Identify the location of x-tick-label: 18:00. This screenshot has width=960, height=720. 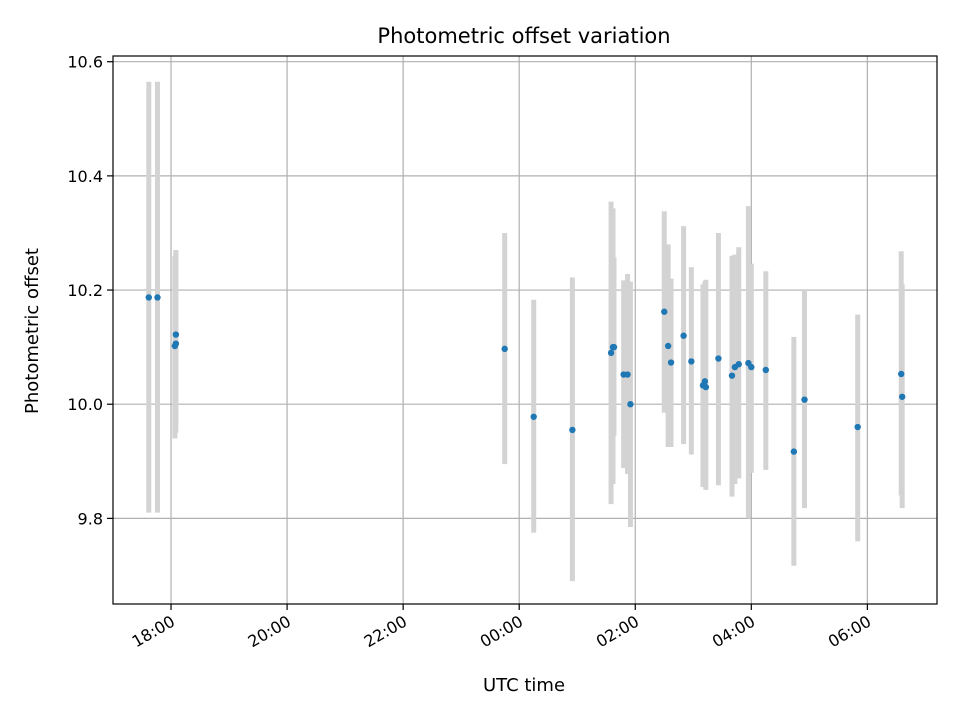
(153, 632).